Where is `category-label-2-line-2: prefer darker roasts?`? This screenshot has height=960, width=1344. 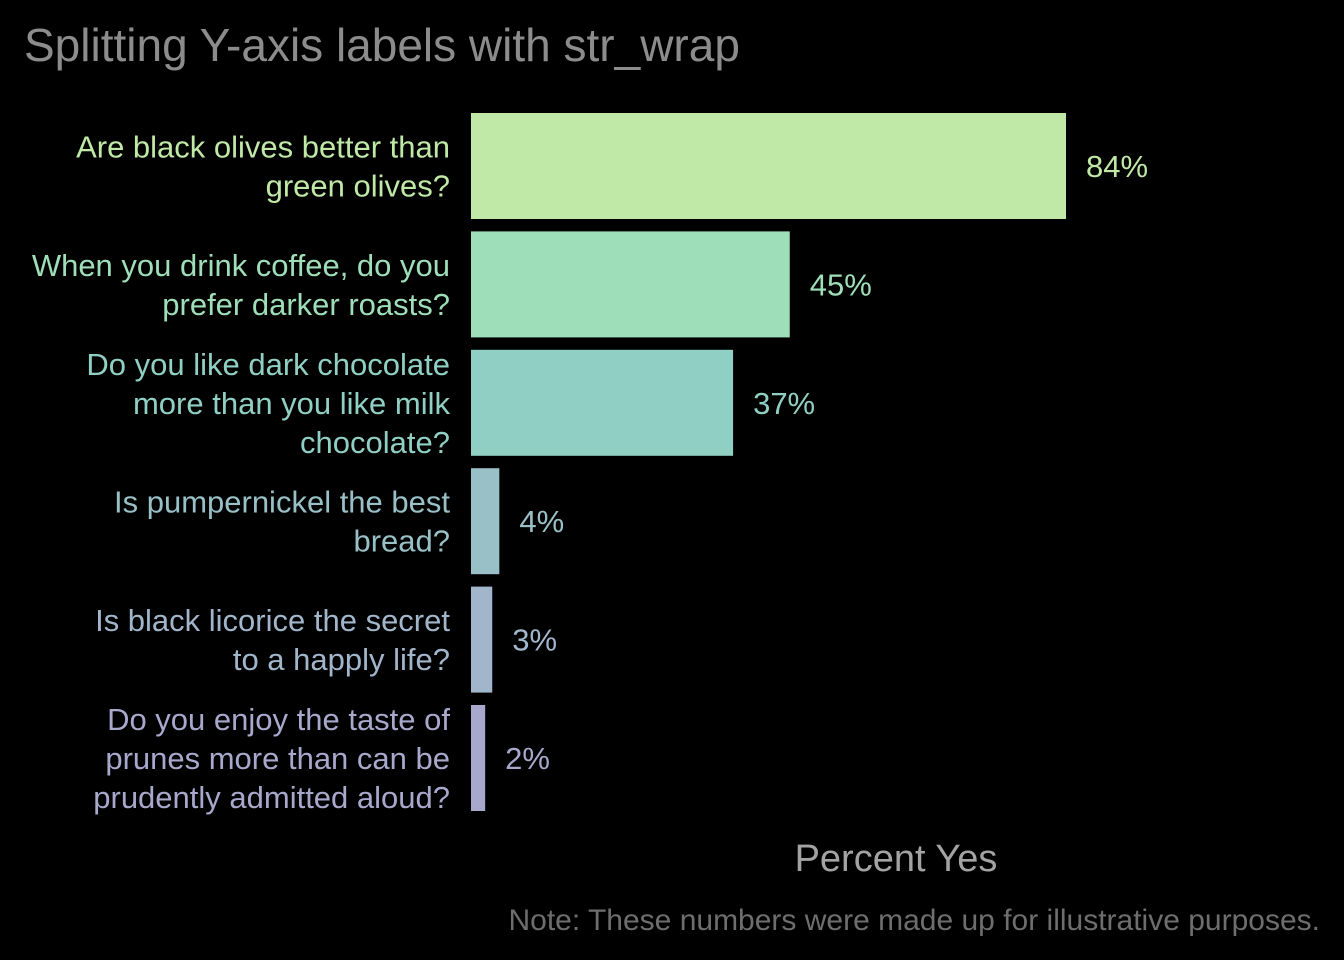
category-label-2-line-2: prefer darker roasts? is located at coordinates (306, 304).